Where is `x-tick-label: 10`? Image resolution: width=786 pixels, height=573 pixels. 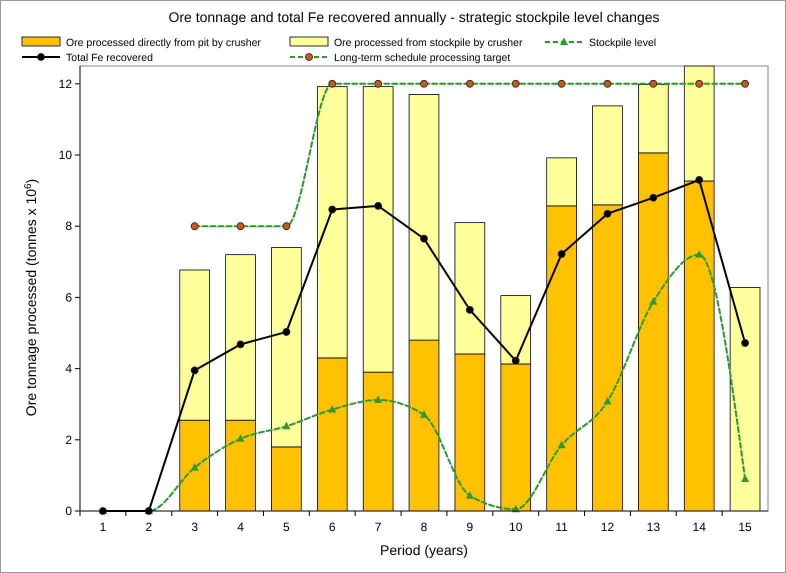 x-tick-label: 10 is located at coordinates (516, 527).